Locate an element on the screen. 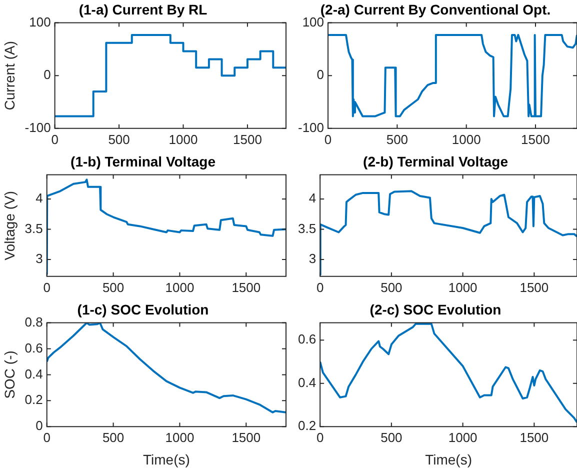  y-axis-title: Current (A) is located at coordinates (9, 75).